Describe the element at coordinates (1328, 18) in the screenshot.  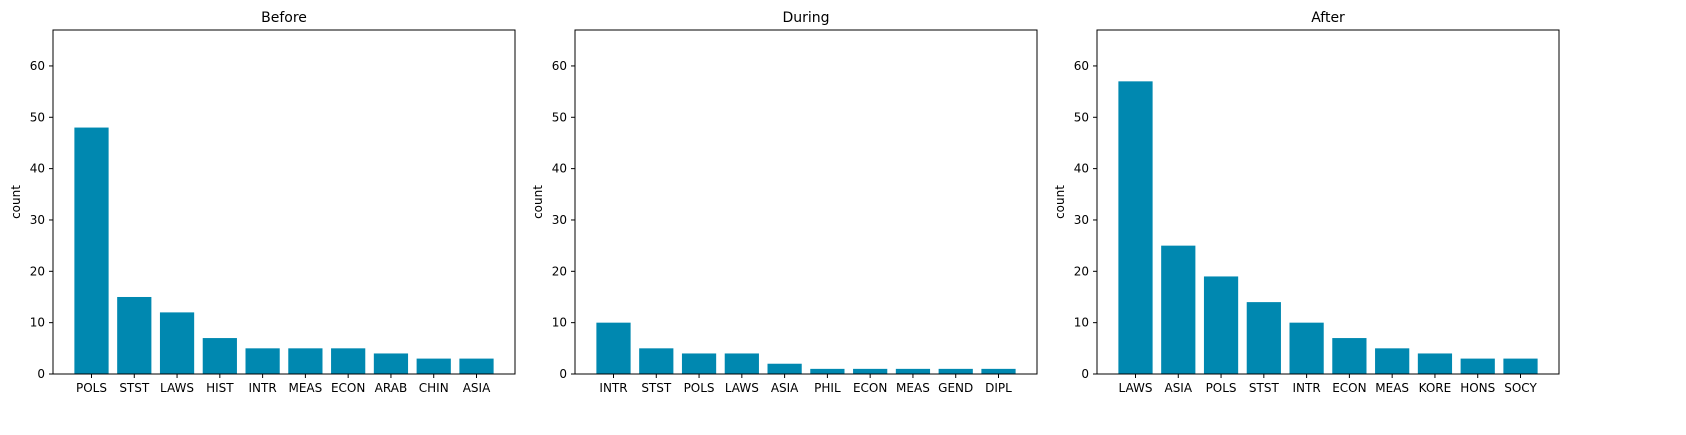
I see `chart-title: After` at that location.